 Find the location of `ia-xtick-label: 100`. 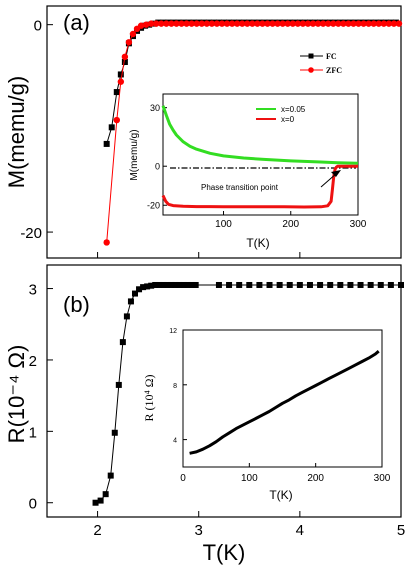

ia-xtick-label: 100 is located at coordinates (223, 224).